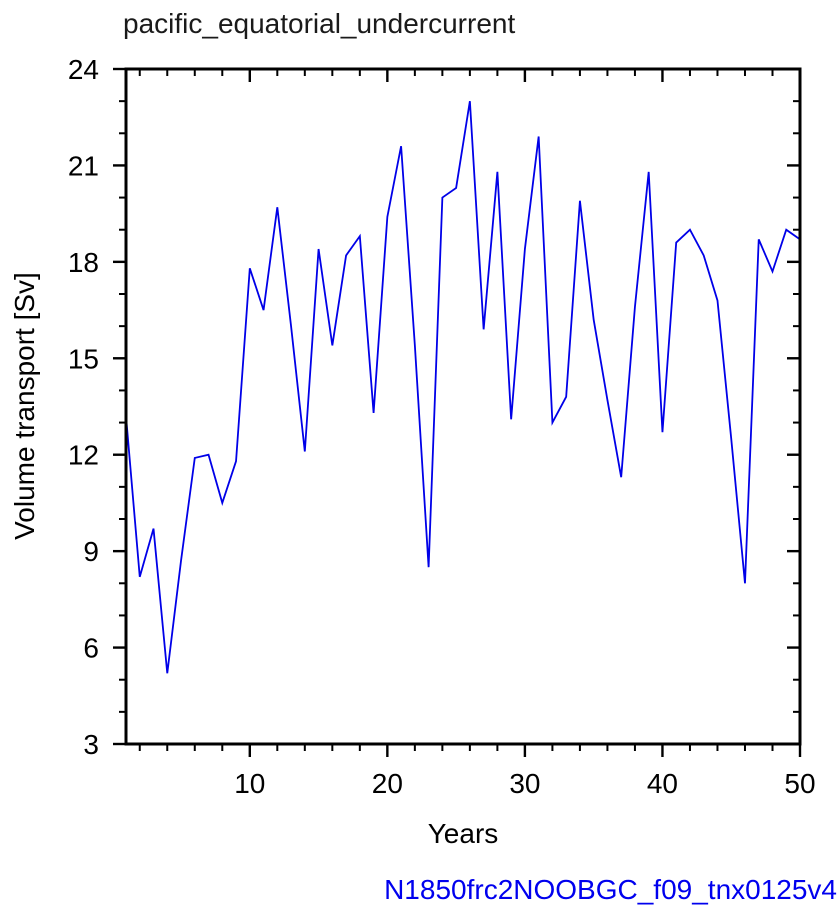  I want to click on x-tick-label: 30, so click(524, 783).